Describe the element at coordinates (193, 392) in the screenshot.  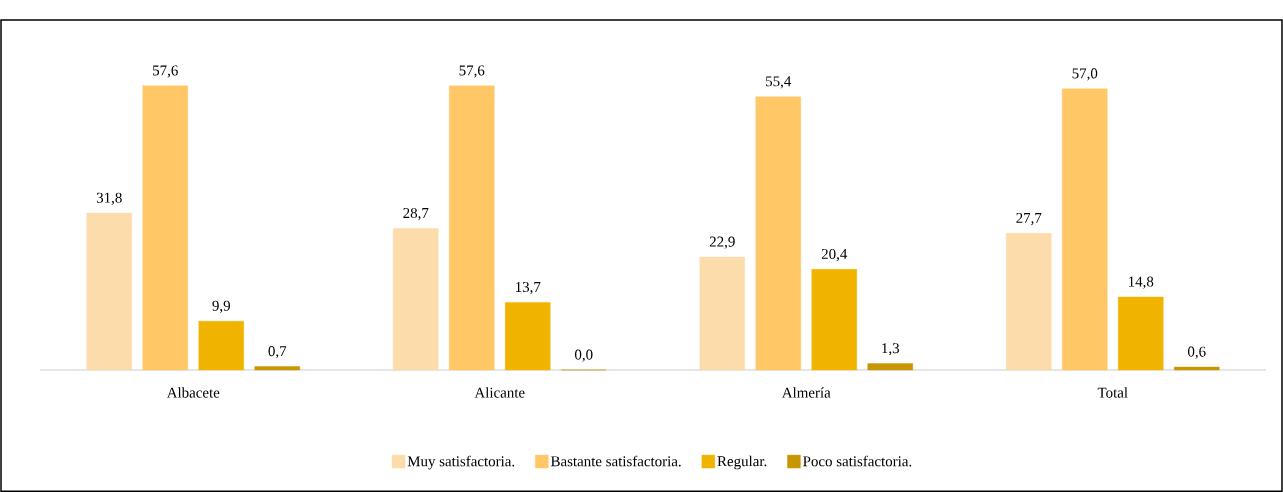
I see `x-tick-label: Albacete` at that location.